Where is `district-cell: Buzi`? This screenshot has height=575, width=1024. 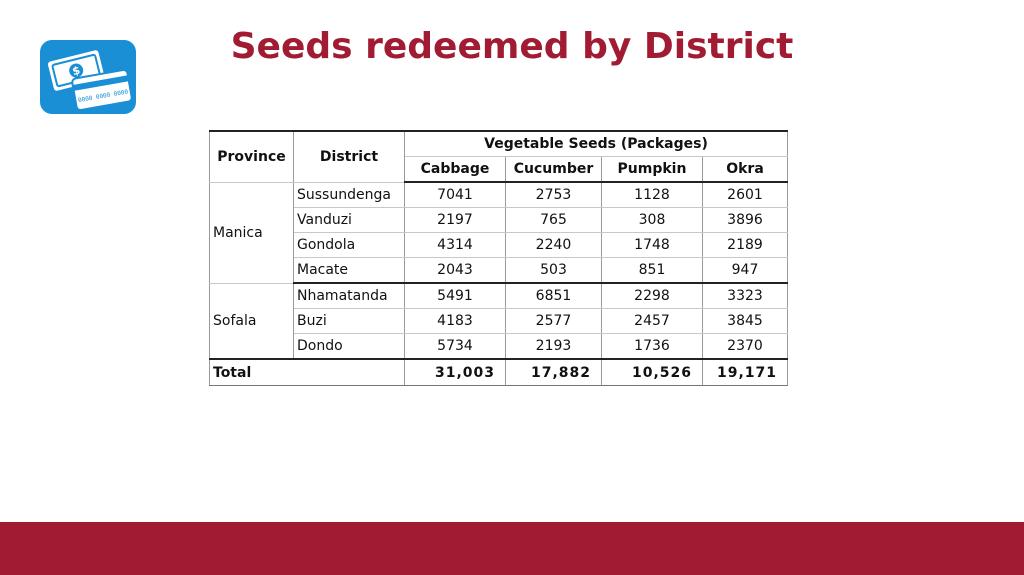 district-cell: Buzi is located at coordinates (349, 321).